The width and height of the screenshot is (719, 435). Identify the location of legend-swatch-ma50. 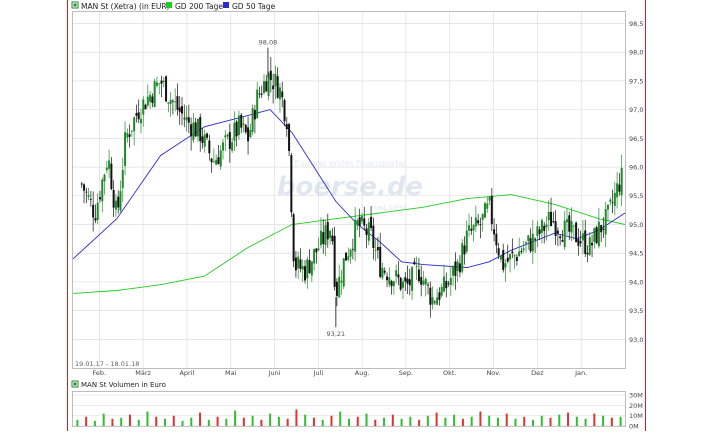
(226, 5).